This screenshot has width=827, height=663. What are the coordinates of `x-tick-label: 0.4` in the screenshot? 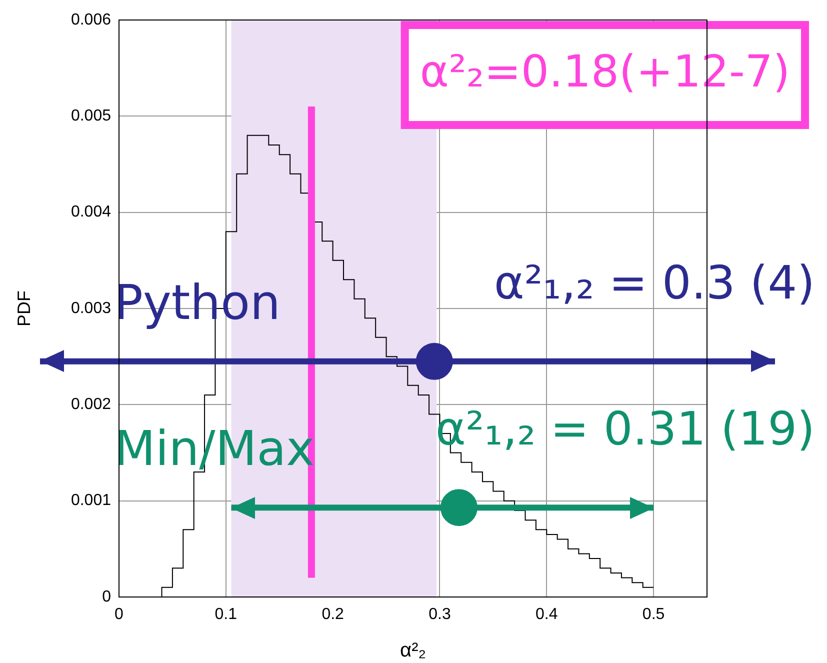 It's located at (547, 615).